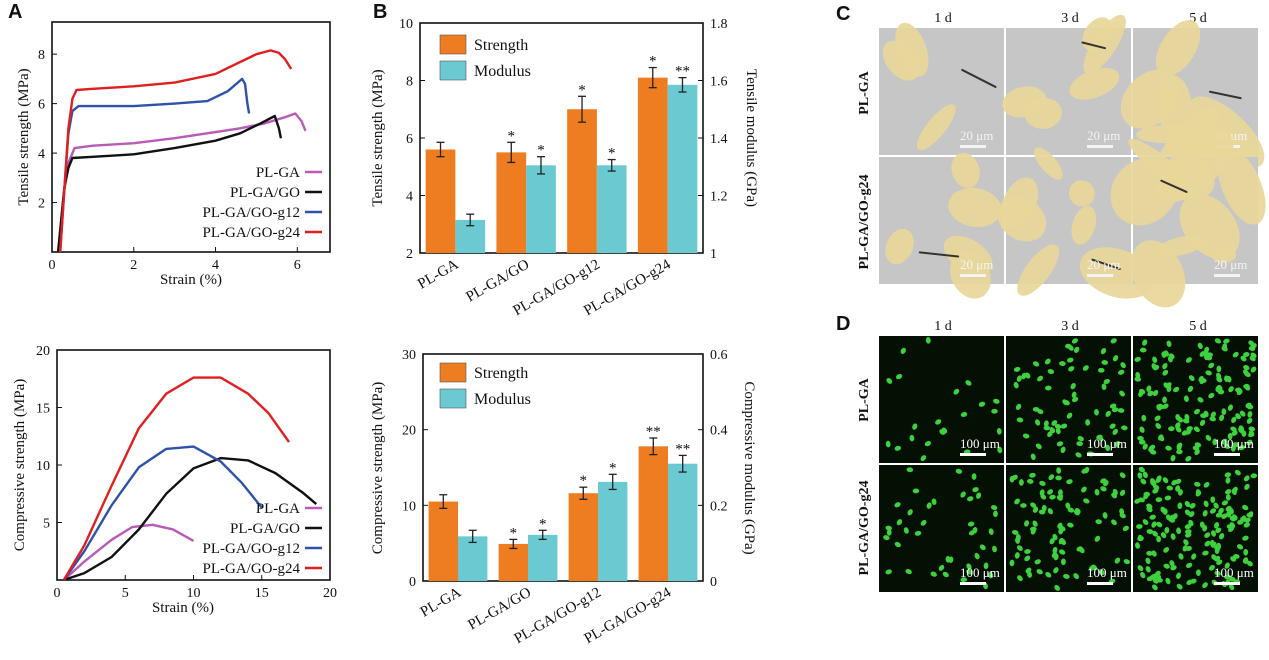 This screenshot has height=660, width=1269. What do you see at coordinates (265, 529) in the screenshot?
I see `legend-label-pl-ga-go: PL-GA/GO` at bounding box center [265, 529].